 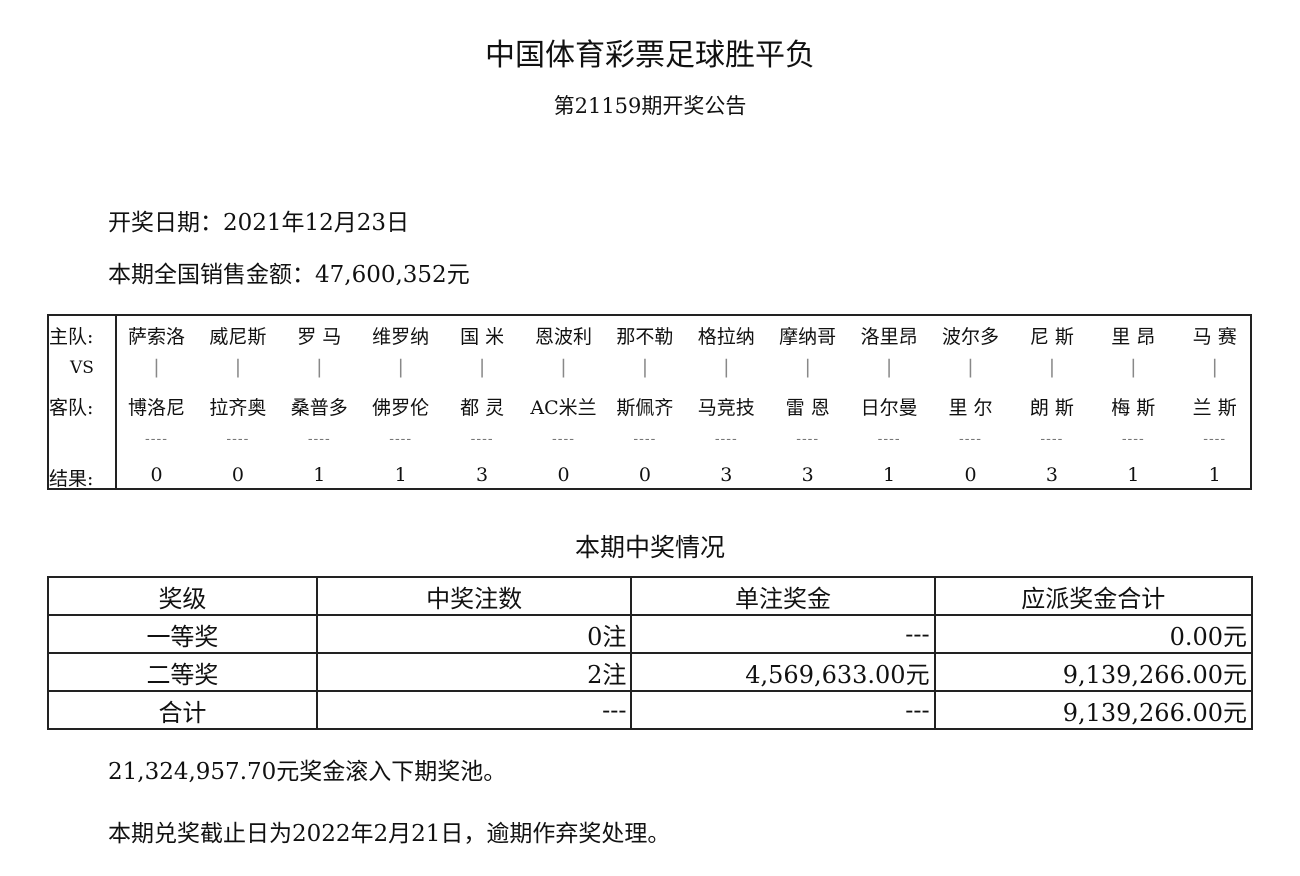 I want to click on home-team: 恩波利, so click(x=563, y=337).